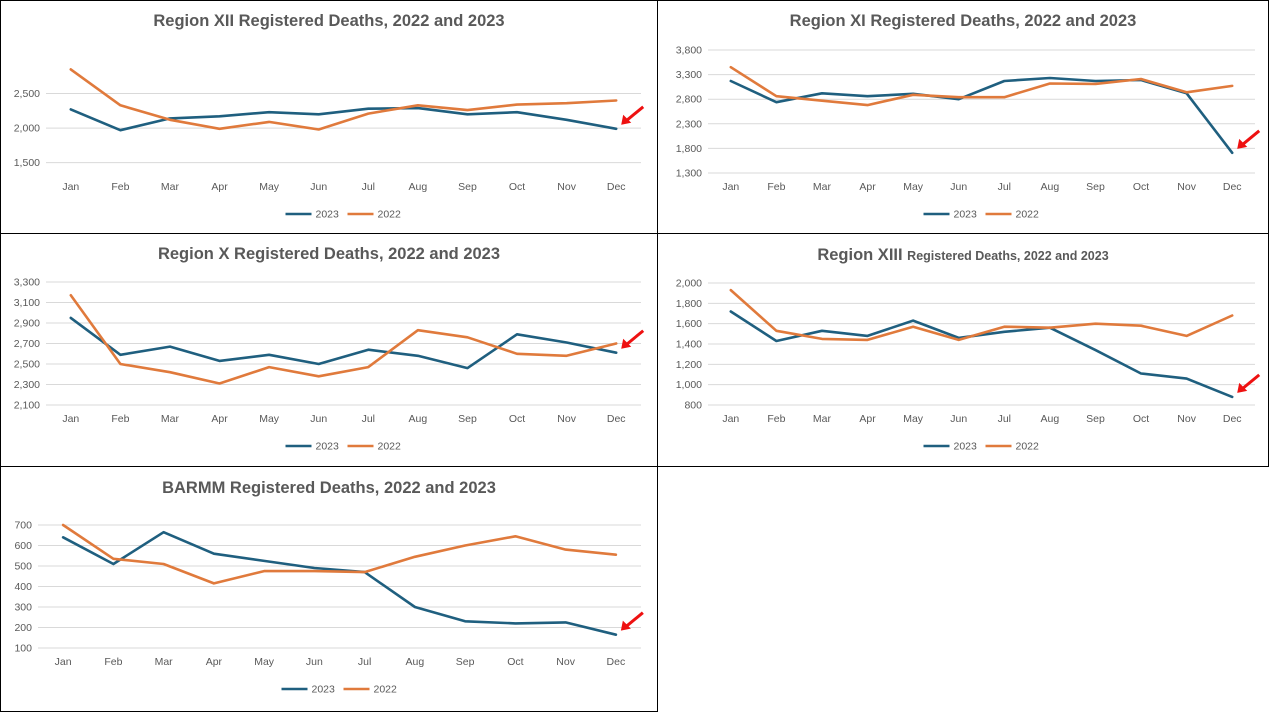  I want to click on chart-title-sub: Registered Deaths, 2022 and 2023, so click(1008, 256).